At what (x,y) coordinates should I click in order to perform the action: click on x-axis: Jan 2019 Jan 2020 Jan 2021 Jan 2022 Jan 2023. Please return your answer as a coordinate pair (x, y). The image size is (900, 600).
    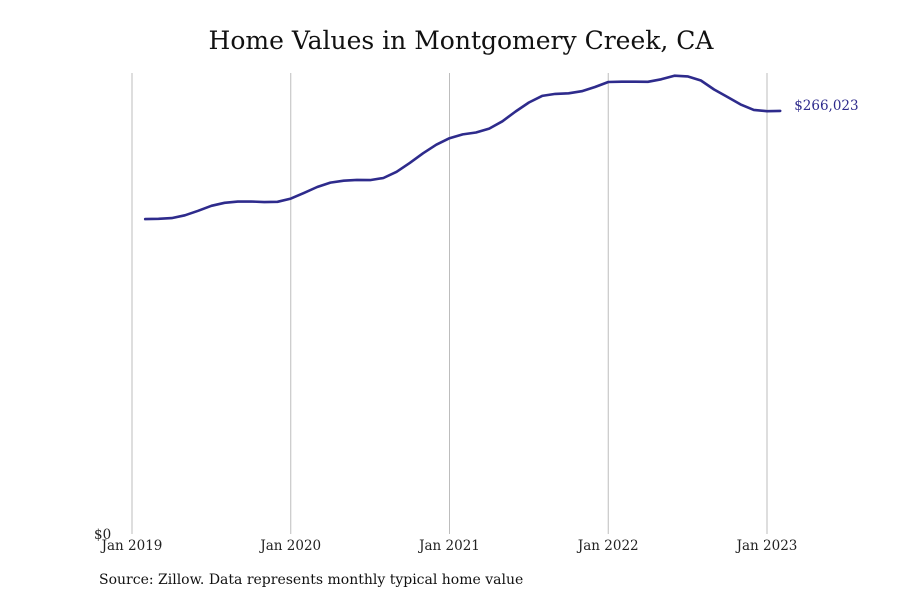
    Looking at the image, I should click on (449, 546).